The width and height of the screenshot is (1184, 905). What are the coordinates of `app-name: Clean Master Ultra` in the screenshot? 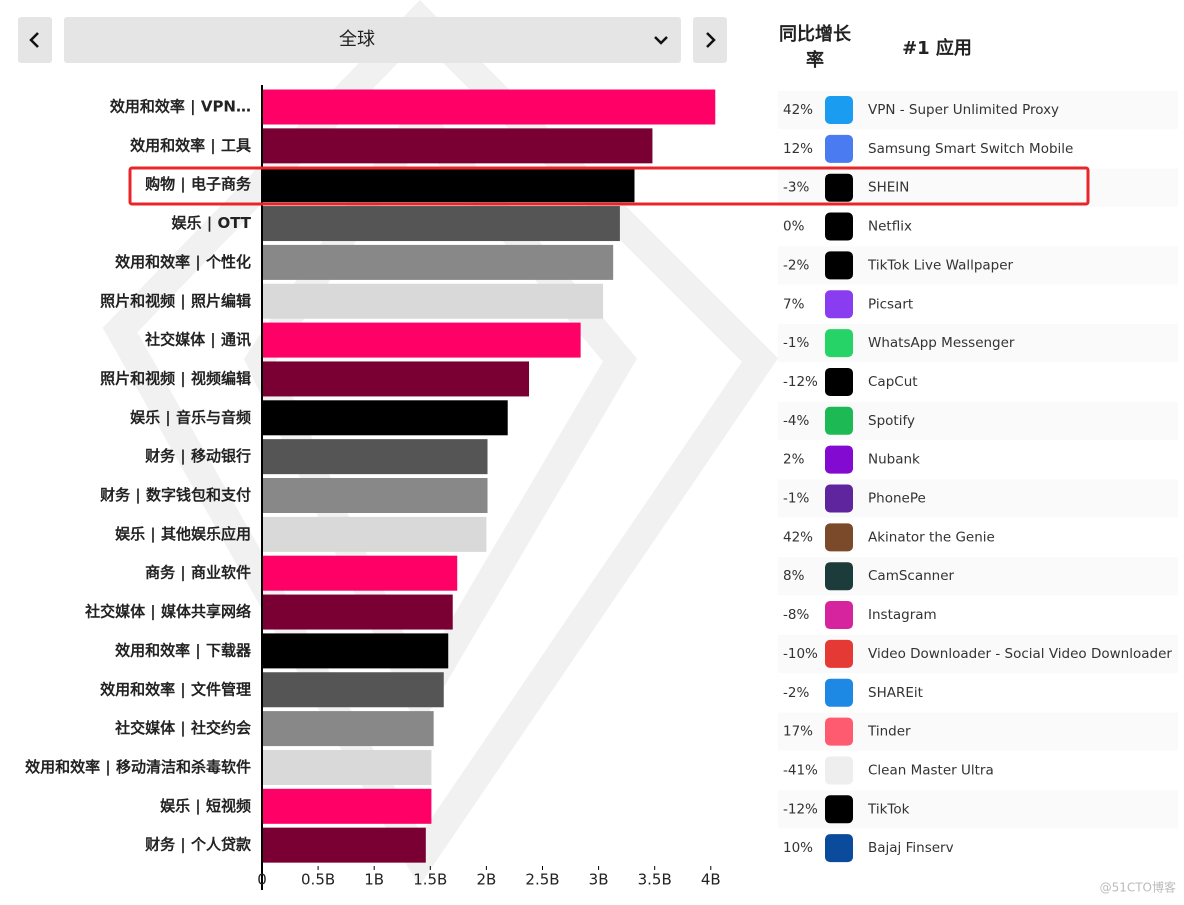 It's located at (931, 770).